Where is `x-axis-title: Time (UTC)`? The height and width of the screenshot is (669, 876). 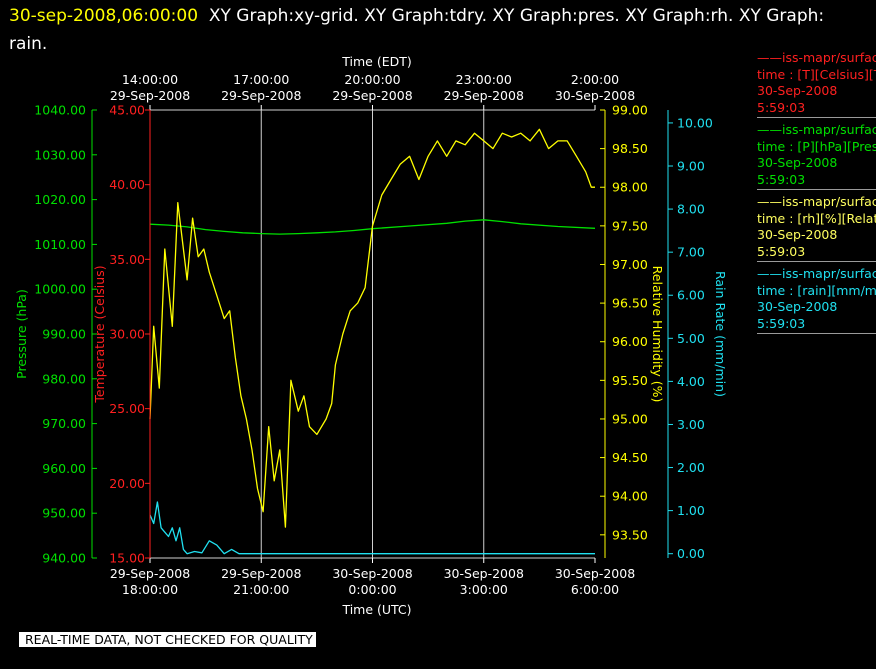
x-axis-title: Time (UTC) is located at coordinates (376, 609).